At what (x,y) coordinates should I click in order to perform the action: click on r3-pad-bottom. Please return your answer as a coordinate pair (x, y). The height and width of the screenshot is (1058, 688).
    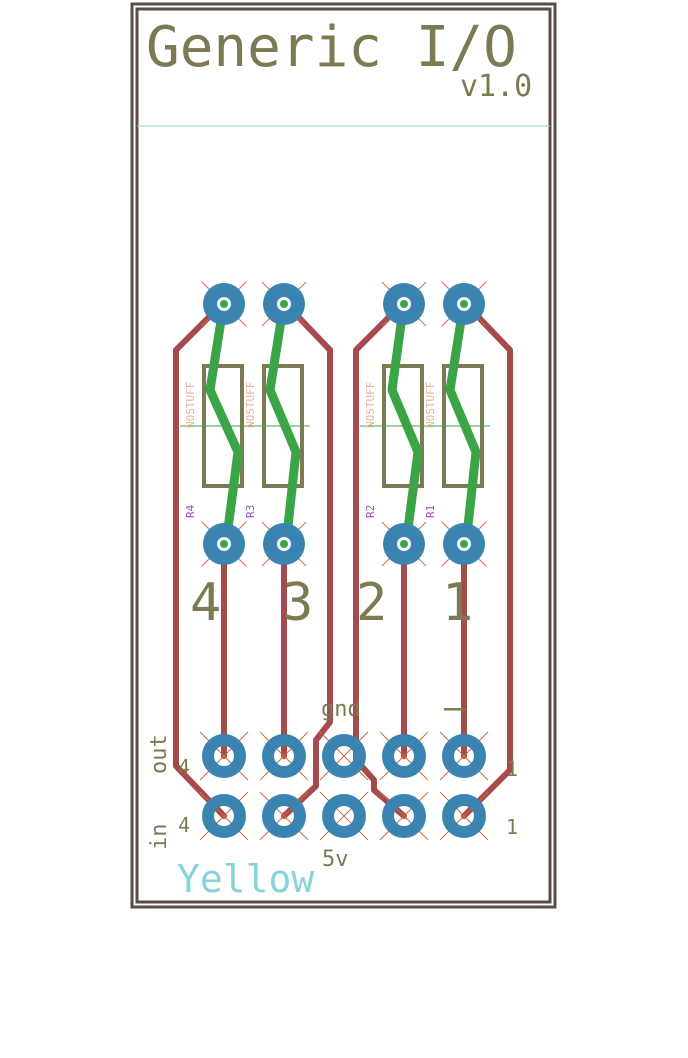
    Looking at the image, I should click on (284, 544).